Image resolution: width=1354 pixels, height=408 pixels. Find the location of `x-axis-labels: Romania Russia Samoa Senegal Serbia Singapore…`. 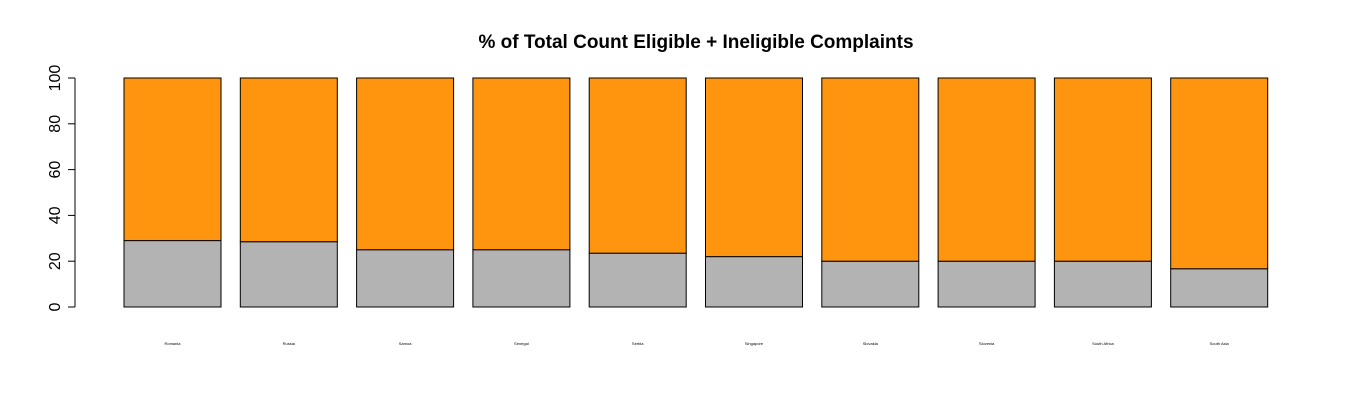

x-axis-labels: Romania Russia Samoa Senegal Serbia Singapore… is located at coordinates (696, 343).